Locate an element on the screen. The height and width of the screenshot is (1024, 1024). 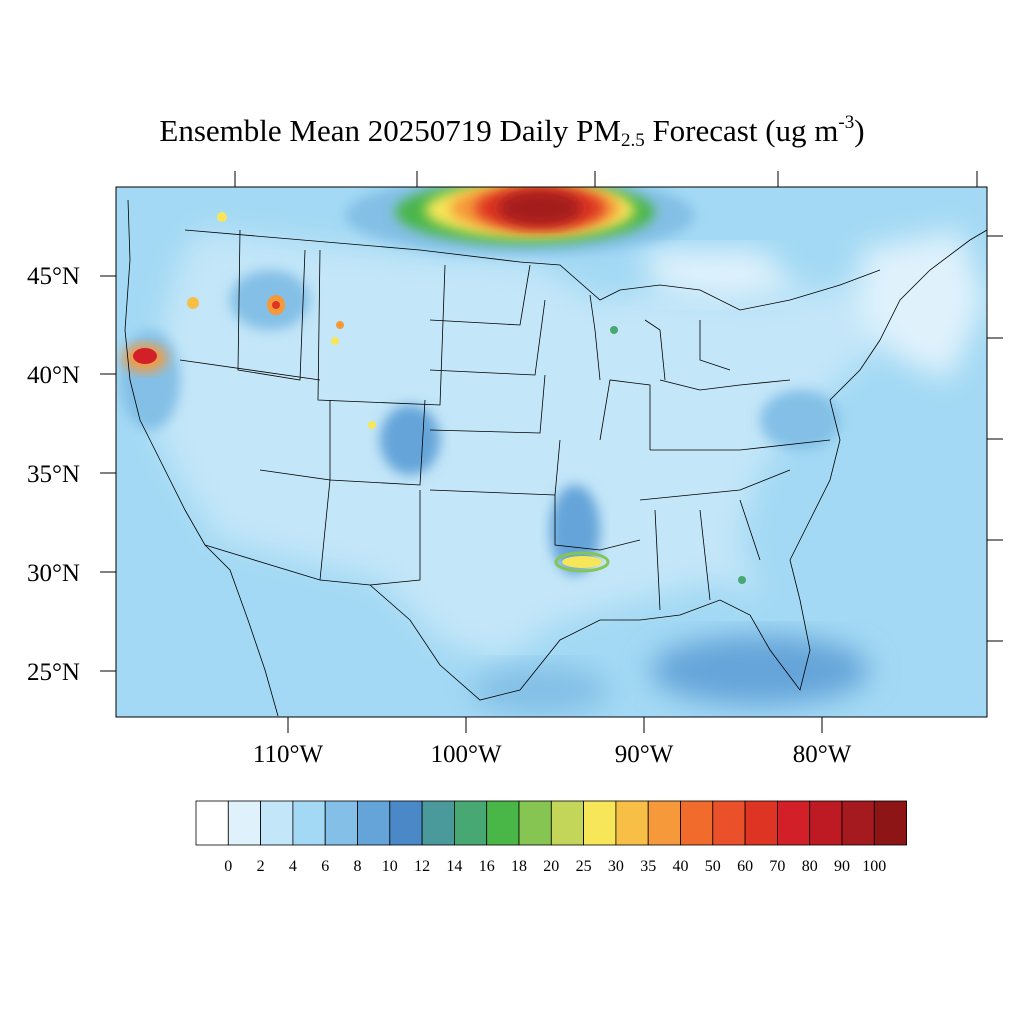
colorbar-level-label: 25 is located at coordinates (584, 866).